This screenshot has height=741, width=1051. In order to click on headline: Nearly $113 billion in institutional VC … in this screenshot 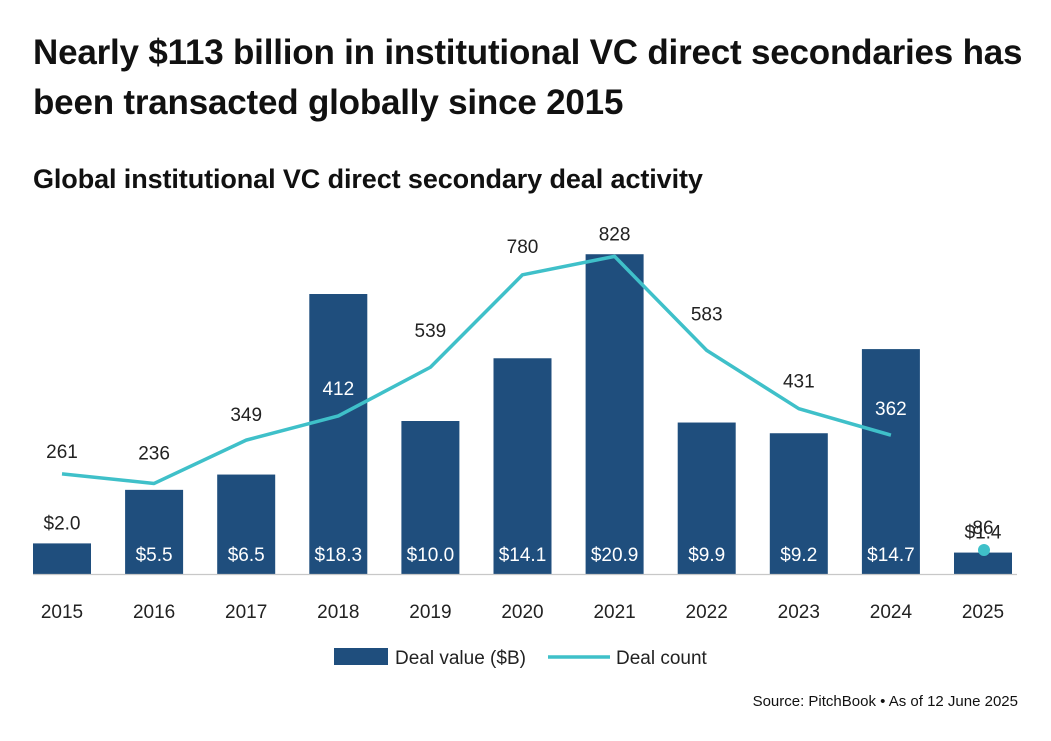, I will do `click(528, 77)`.